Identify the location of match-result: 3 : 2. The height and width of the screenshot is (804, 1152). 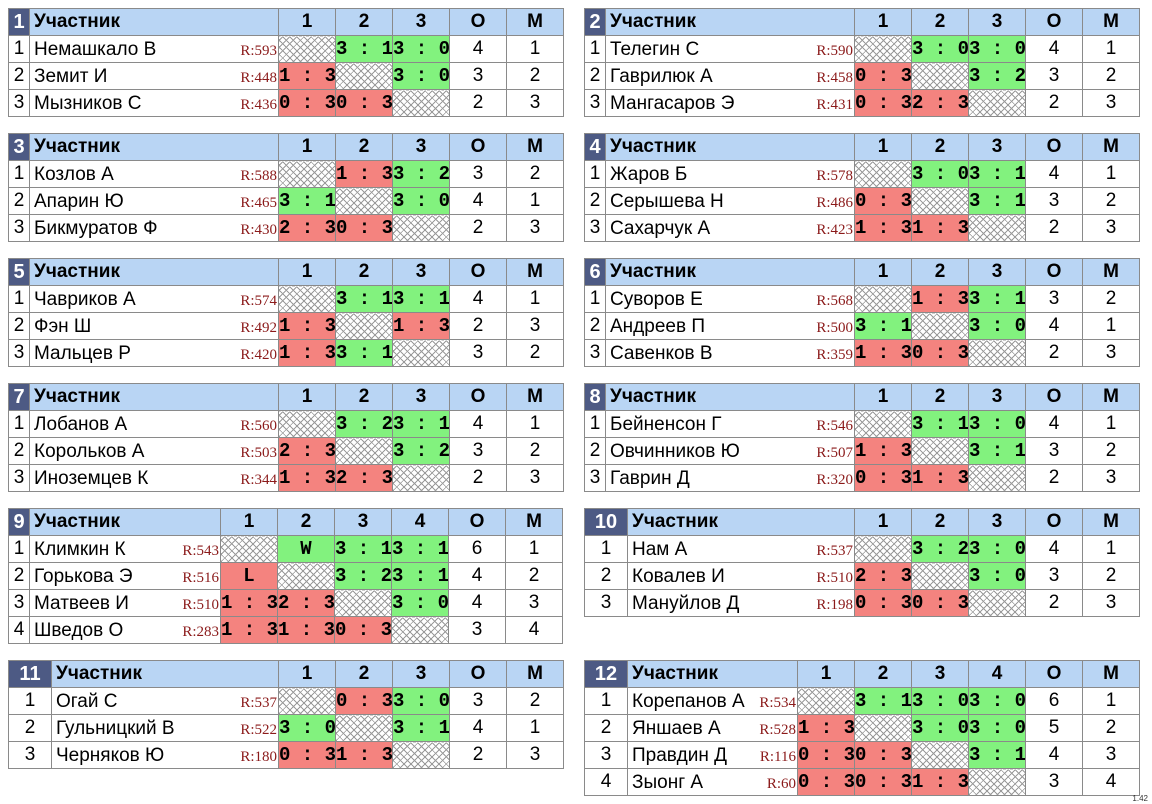
(421, 451).